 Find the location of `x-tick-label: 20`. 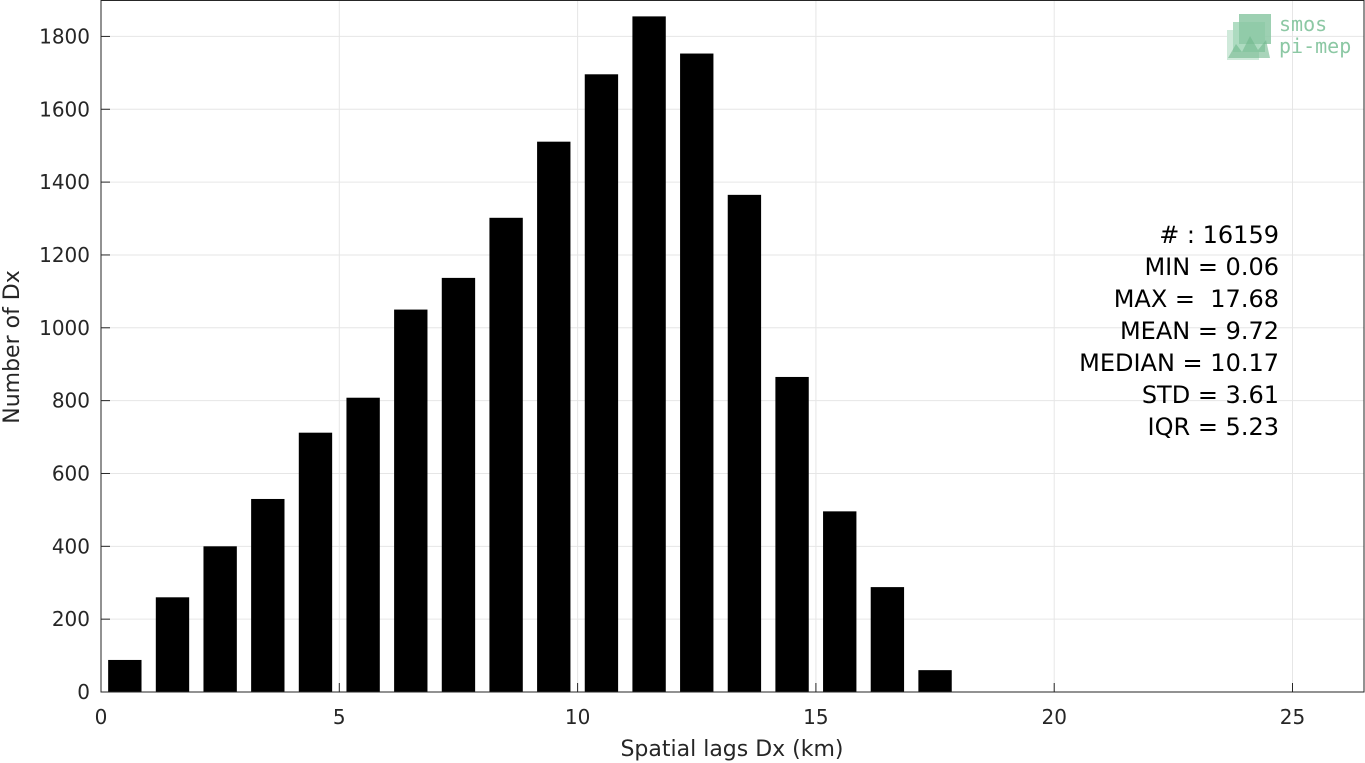

x-tick-label: 20 is located at coordinates (1053, 717).